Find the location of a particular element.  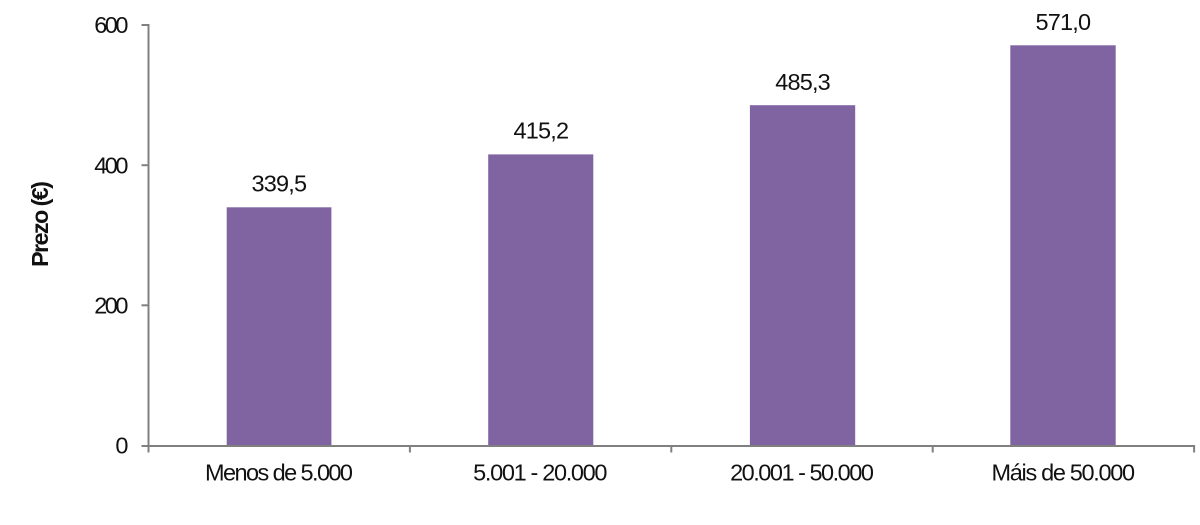

svg-text: 571,0 is located at coordinates (1064, 22).